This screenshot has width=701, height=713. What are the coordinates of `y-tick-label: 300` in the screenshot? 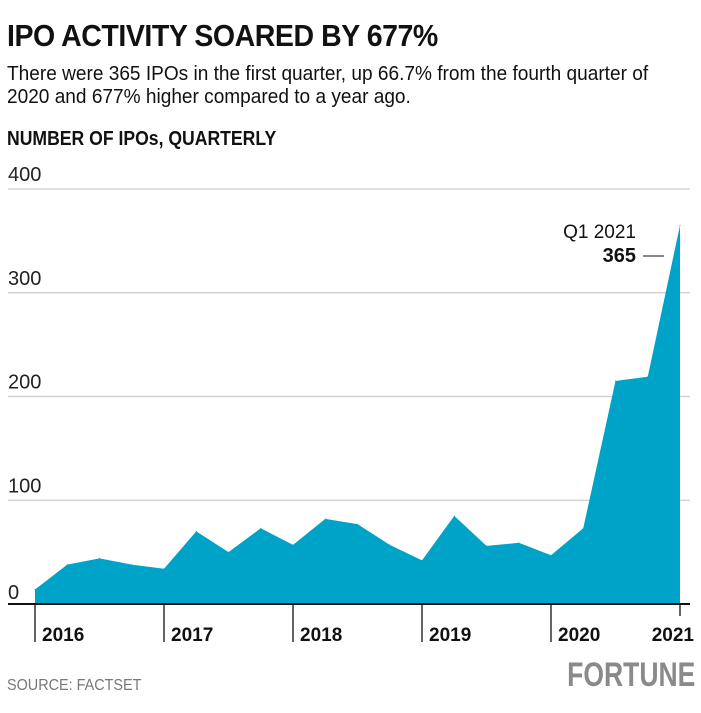 It's located at (24, 279).